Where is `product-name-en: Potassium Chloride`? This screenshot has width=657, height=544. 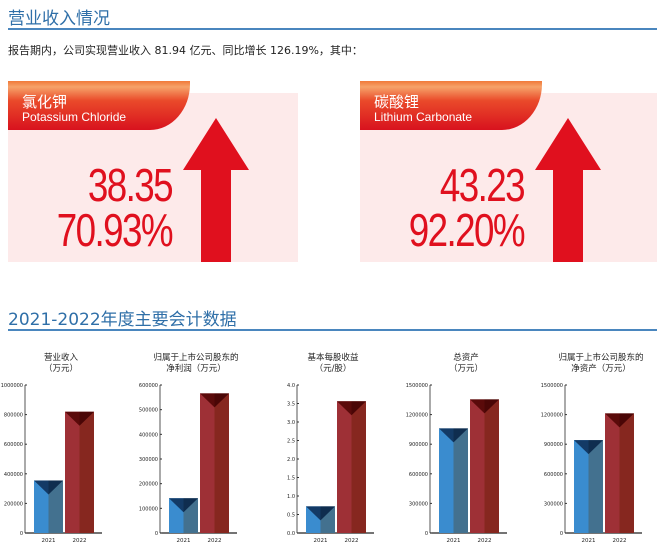
product-name-en: Potassium Chloride is located at coordinates (74, 117).